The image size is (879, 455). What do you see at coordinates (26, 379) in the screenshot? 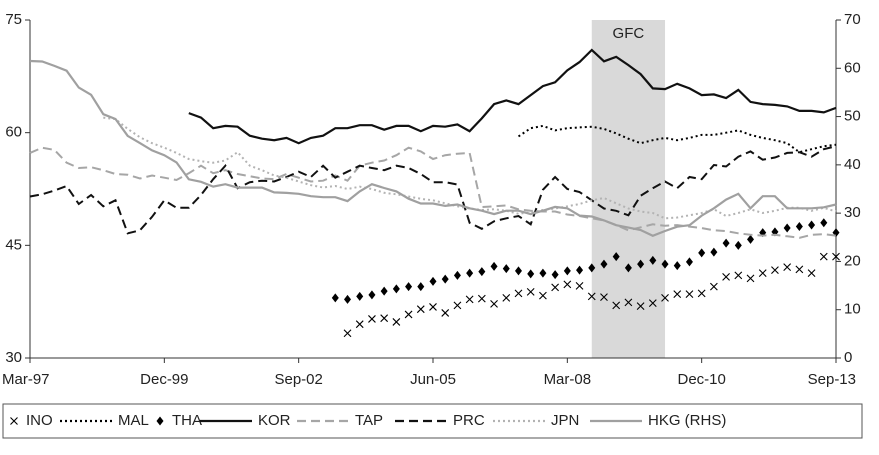
I see `x-tick-label: Mar-97` at bounding box center [26, 379].